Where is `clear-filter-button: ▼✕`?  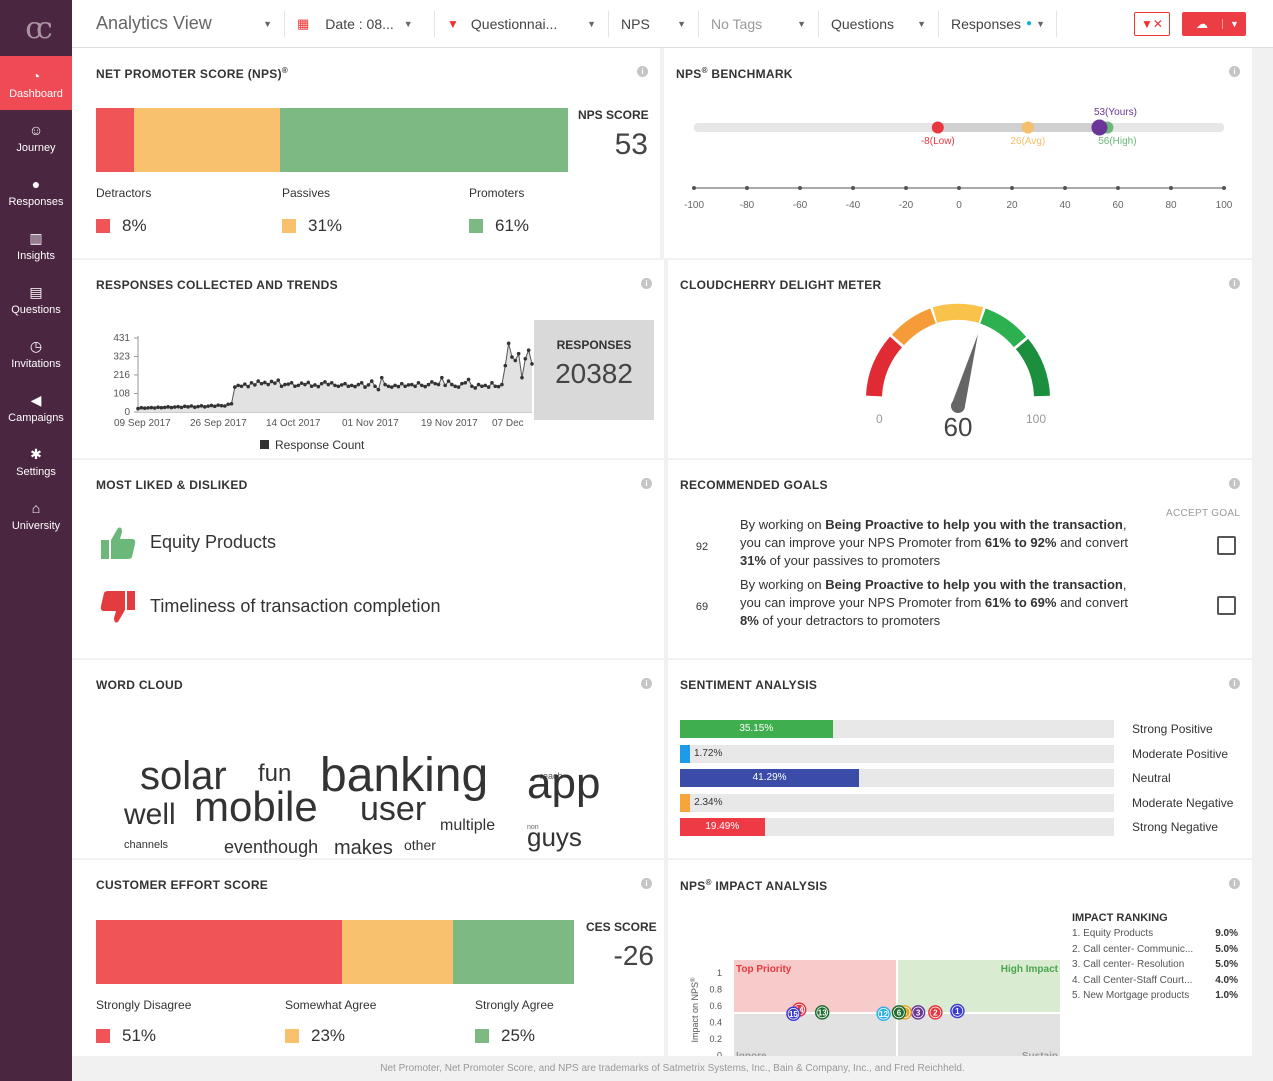
clear-filter-button: ▼✕ is located at coordinates (1152, 23).